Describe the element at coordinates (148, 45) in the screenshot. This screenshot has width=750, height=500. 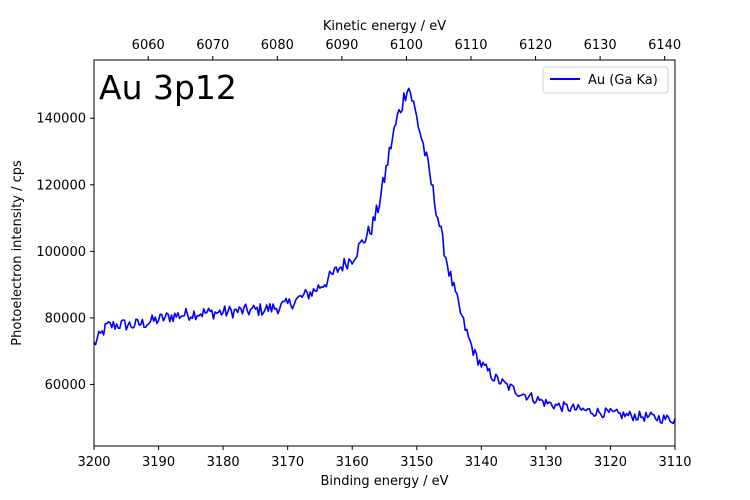
I see `top-x-tick-label: 6060` at that location.